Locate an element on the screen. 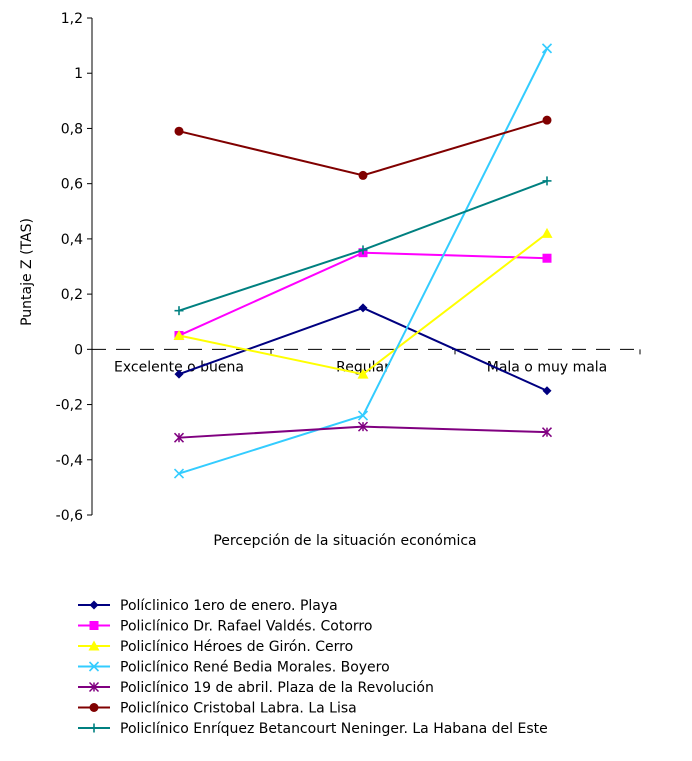 Image resolution: width=692 pixels, height=761 pixels. x-category-label: Mala o muy mala is located at coordinates (547, 367).